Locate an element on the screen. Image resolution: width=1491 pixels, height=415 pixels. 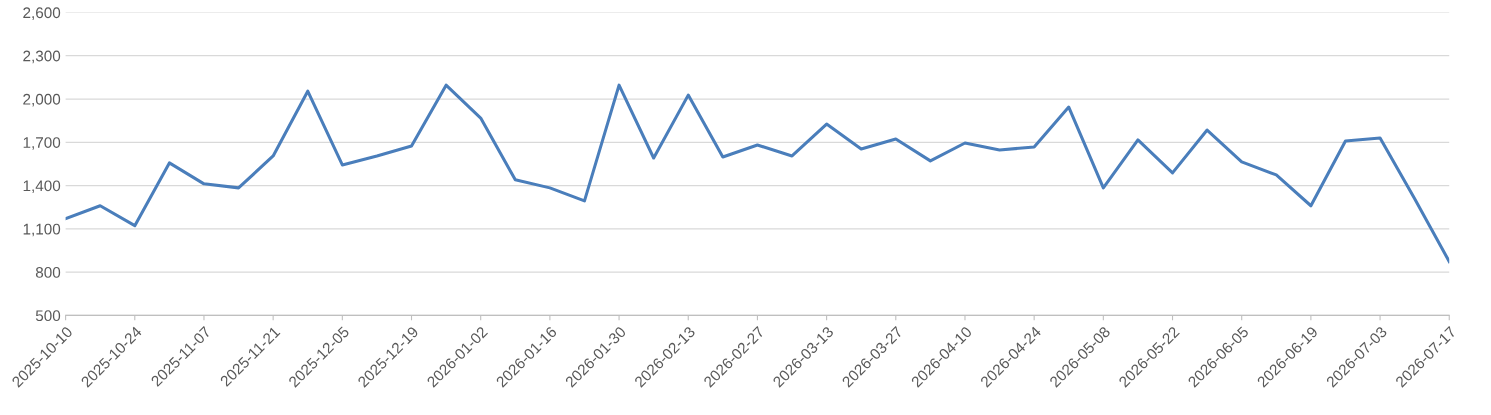
y-tick-label: 1,100 is located at coordinates (42, 230).